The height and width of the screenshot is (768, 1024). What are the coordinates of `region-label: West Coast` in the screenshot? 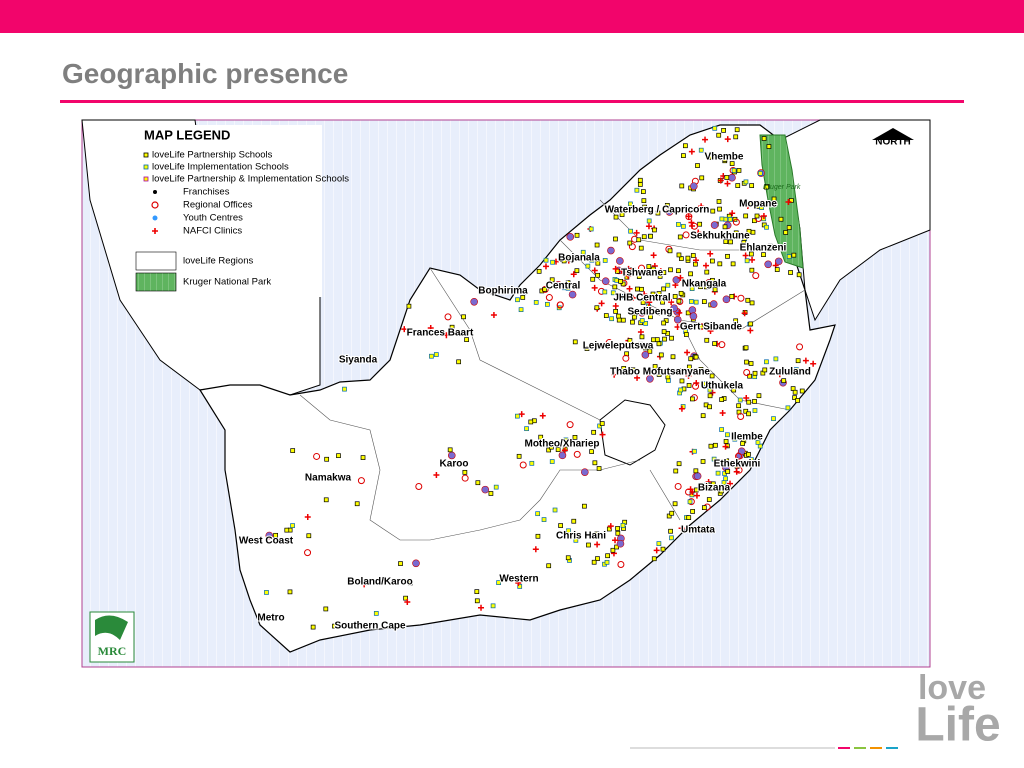 It's located at (266, 541).